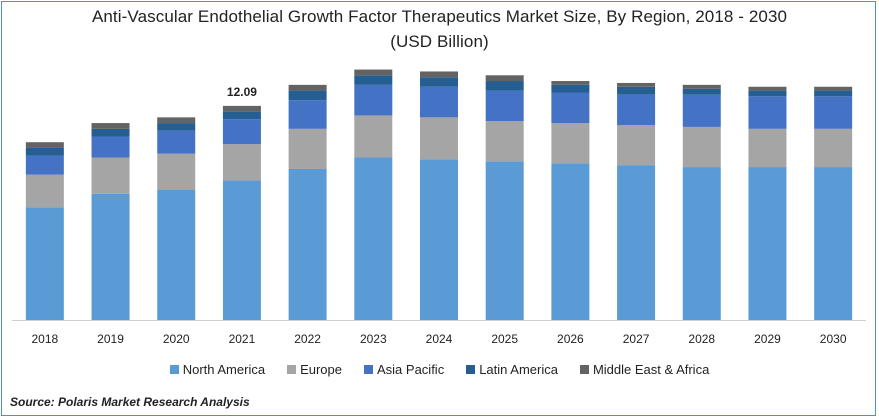 The height and width of the screenshot is (419, 879). I want to click on legend-item-north-america: North America, so click(217, 369).